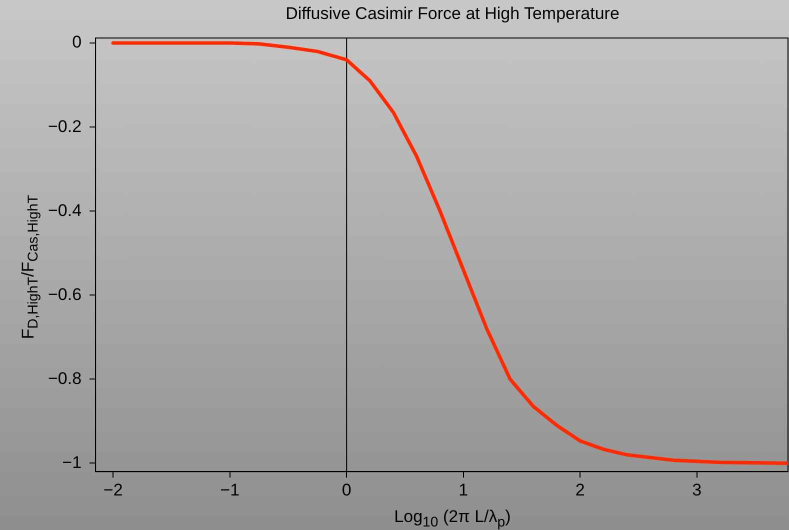  Describe the element at coordinates (230, 490) in the screenshot. I see `x-tick-label: −1` at that location.